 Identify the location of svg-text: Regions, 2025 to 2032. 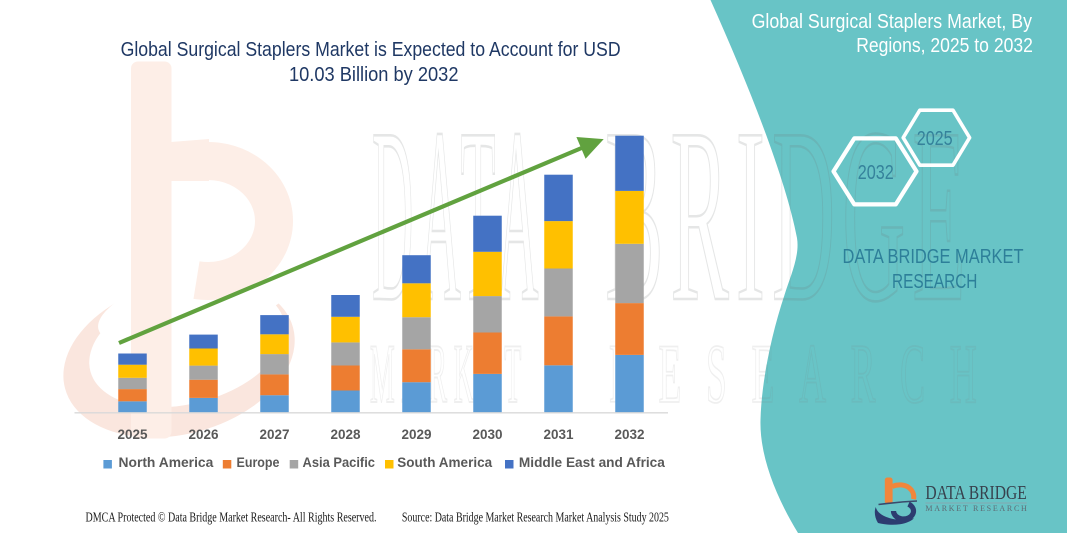
(944, 46).